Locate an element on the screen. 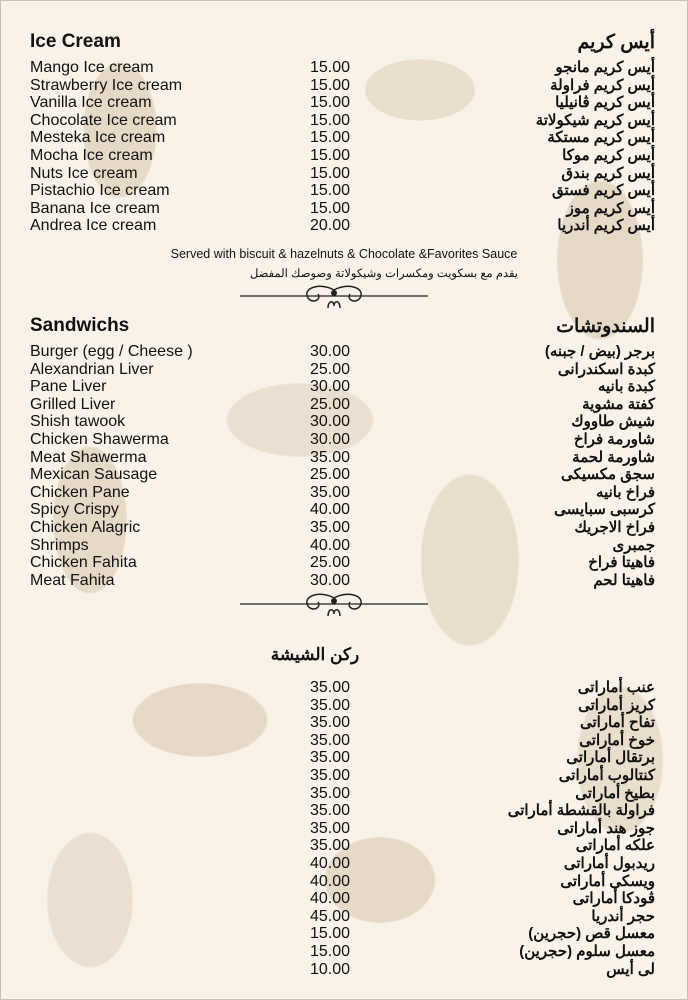 Image resolution: width=688 pixels, height=1000 pixels. item-name-ar: جوز هند أماراتى is located at coordinates (606, 828).